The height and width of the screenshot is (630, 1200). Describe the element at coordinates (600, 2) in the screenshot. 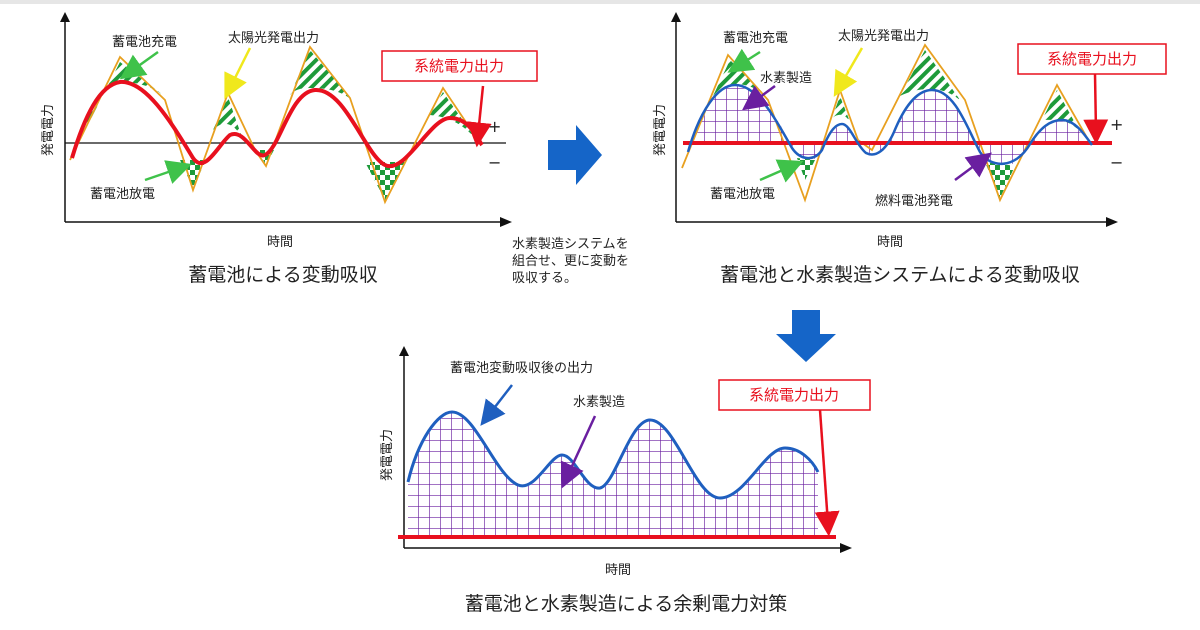

I see `top-border` at that location.